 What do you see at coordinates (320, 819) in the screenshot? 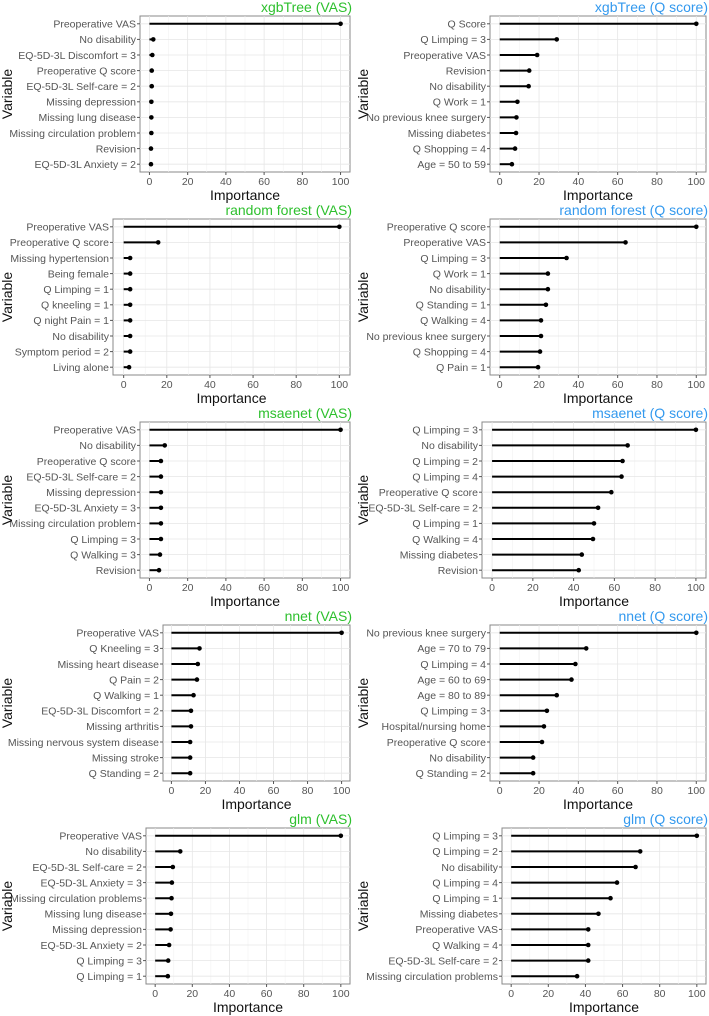
I see `panel-title: glm (VAS)` at bounding box center [320, 819].